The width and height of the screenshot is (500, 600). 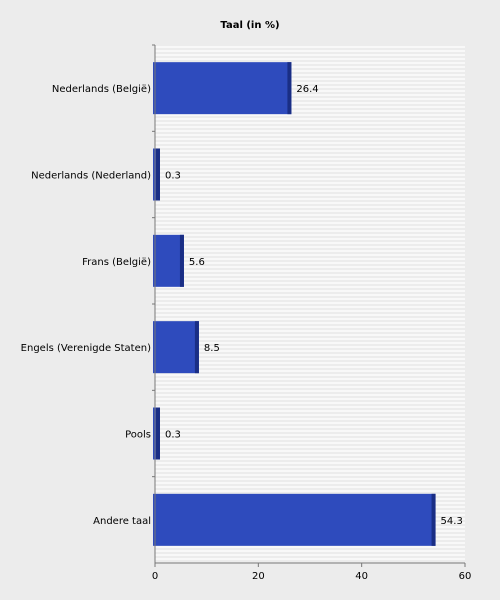 I want to click on data-label: 54.3, so click(x=452, y=521).